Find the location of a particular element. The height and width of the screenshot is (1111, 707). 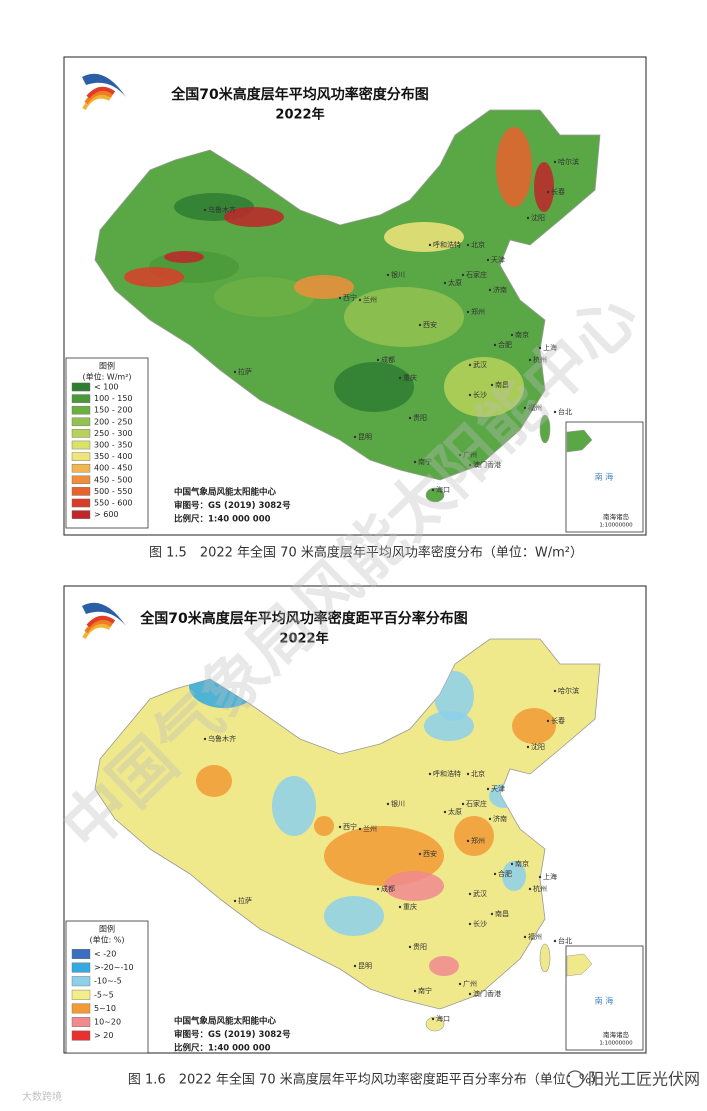

map-credit: 审图号：GS (2019) 3082号 is located at coordinates (232, 1034).